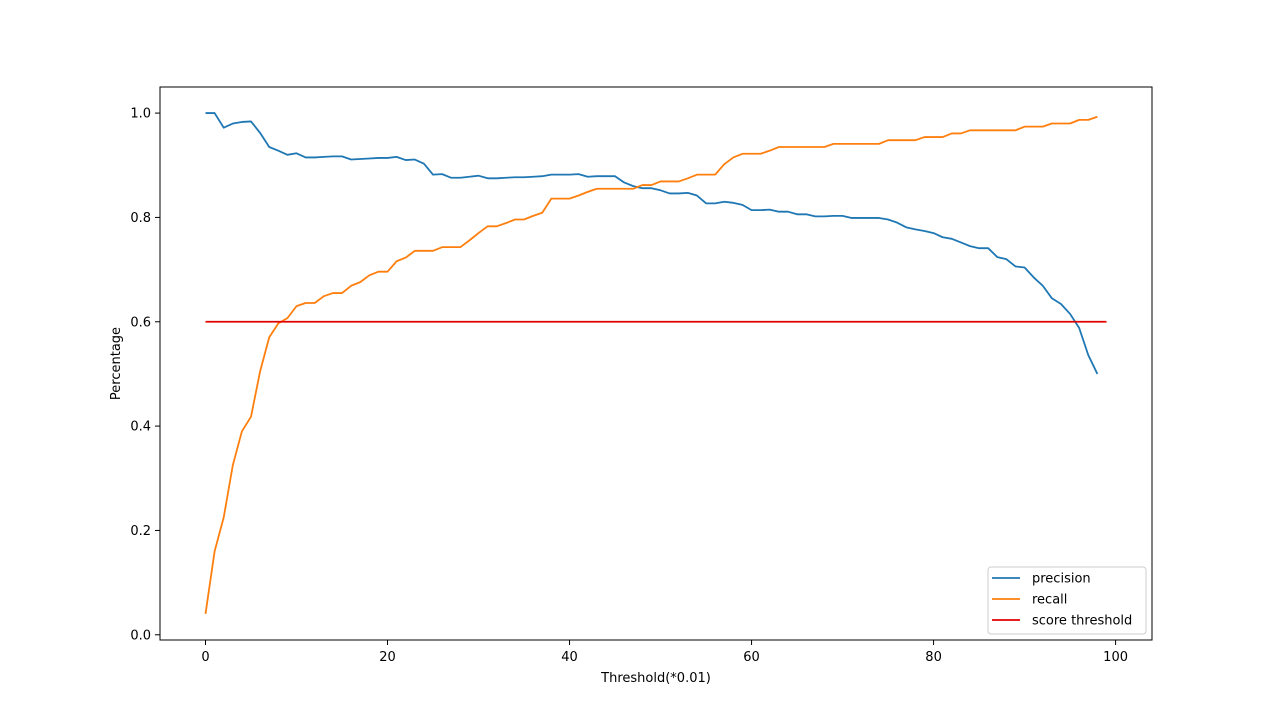  Describe the element at coordinates (1061, 579) in the screenshot. I see `legend-label: precision` at that location.